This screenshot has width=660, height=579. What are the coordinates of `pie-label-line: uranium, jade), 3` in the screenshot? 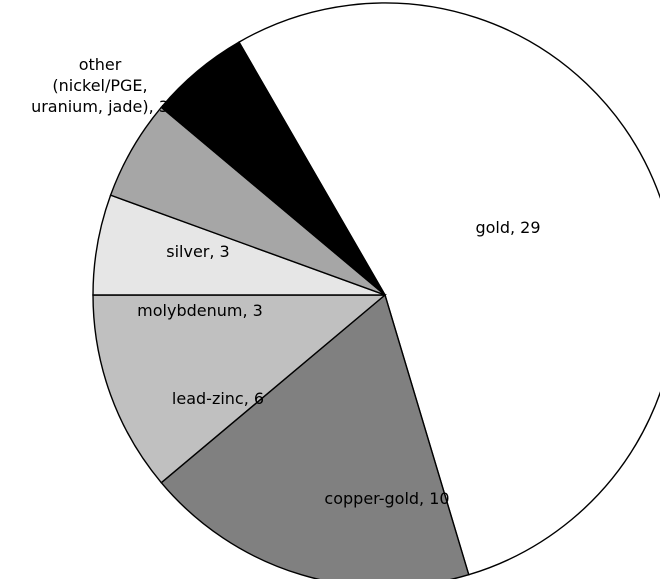 It's located at (100, 106).